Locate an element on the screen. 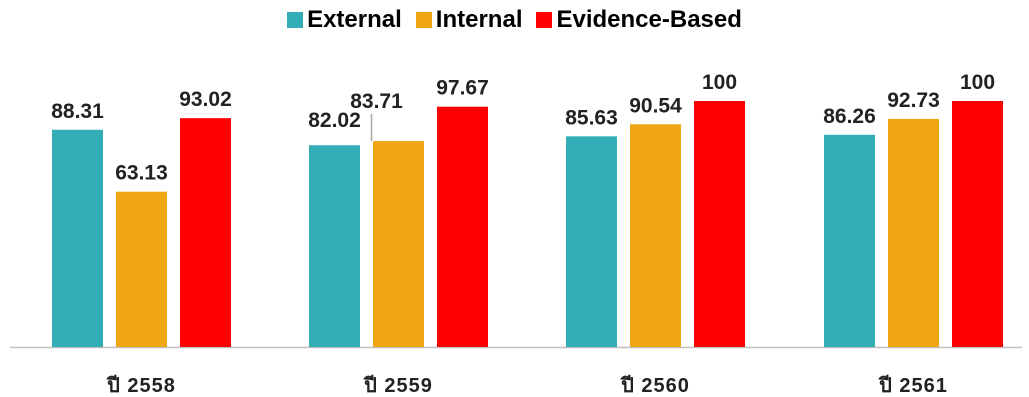  category-label-4: ปี 2561 is located at coordinates (913, 385).